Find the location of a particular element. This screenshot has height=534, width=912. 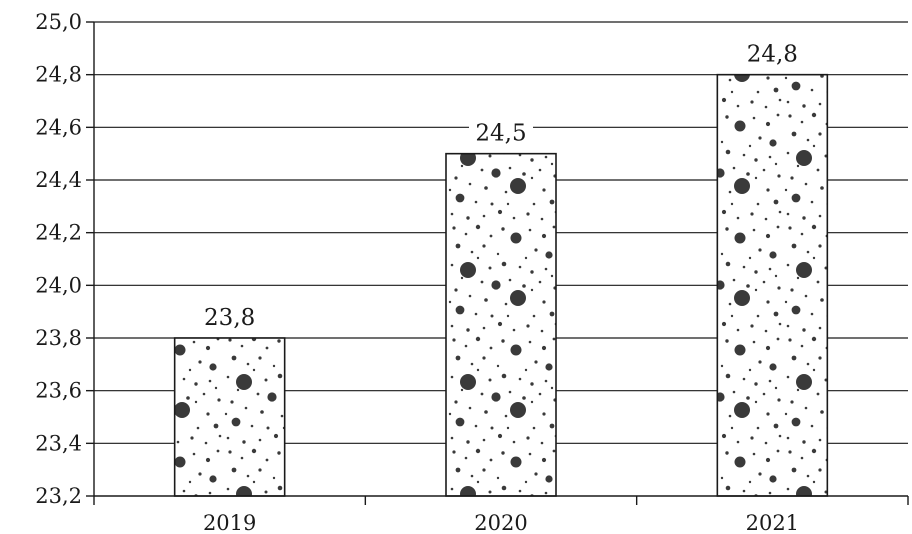

data-label: 23,8 is located at coordinates (229, 318).